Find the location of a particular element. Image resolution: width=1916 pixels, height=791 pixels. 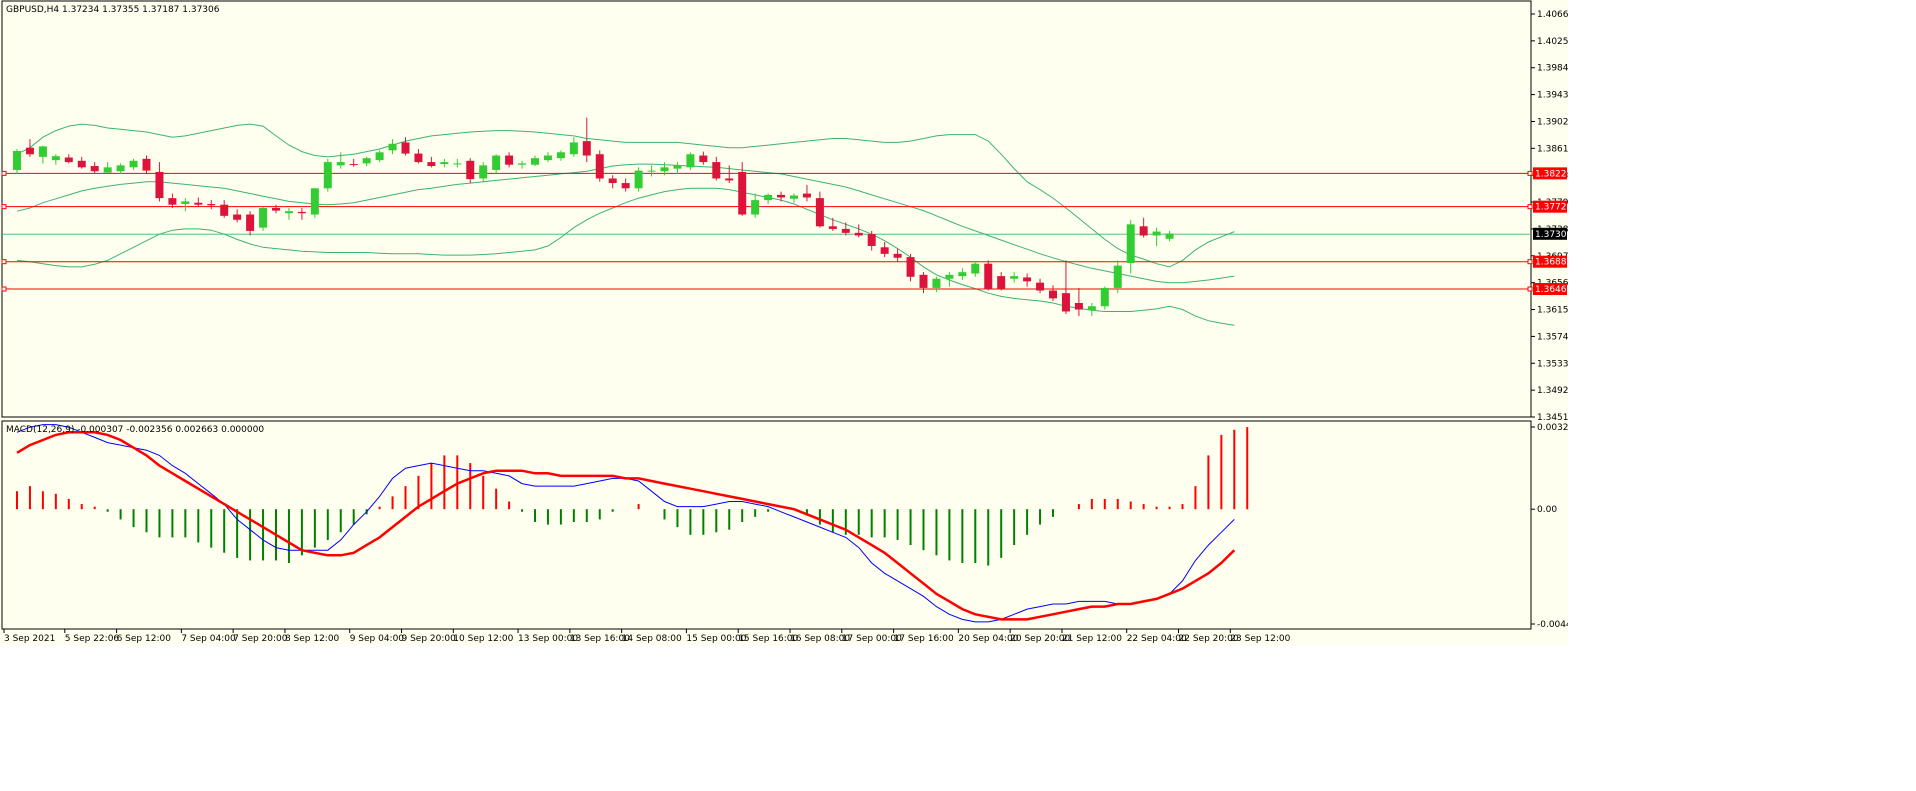

time-axis-label: 17 Sep 16:00 is located at coordinates (924, 639).